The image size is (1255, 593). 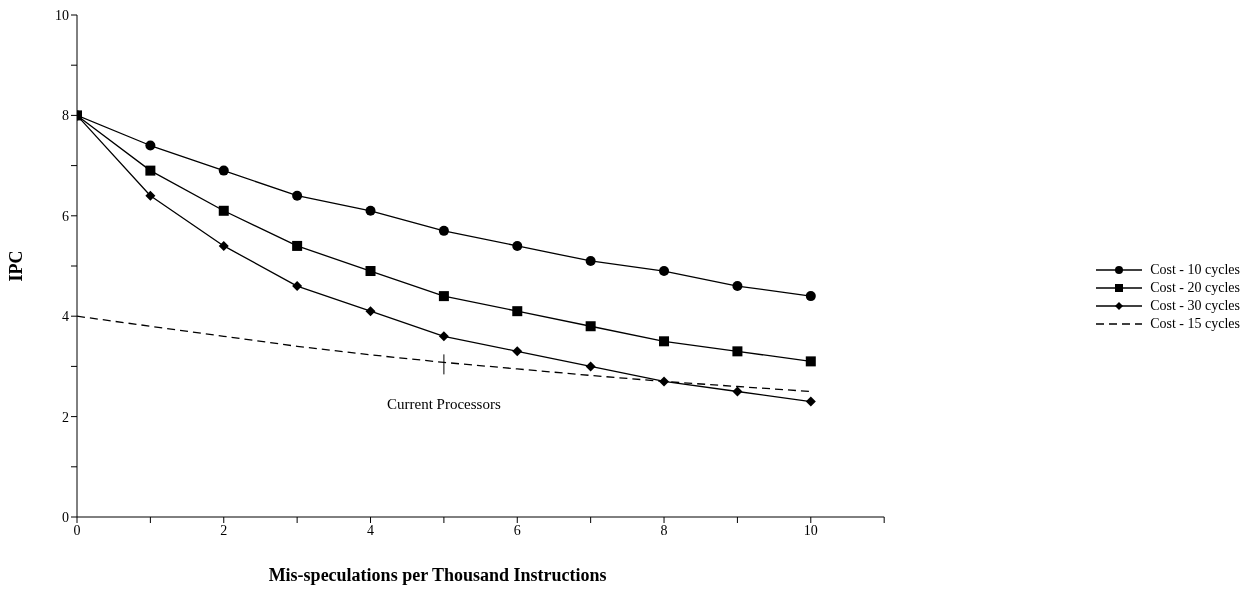 I want to click on y-tick-label: 10, so click(x=62, y=15).